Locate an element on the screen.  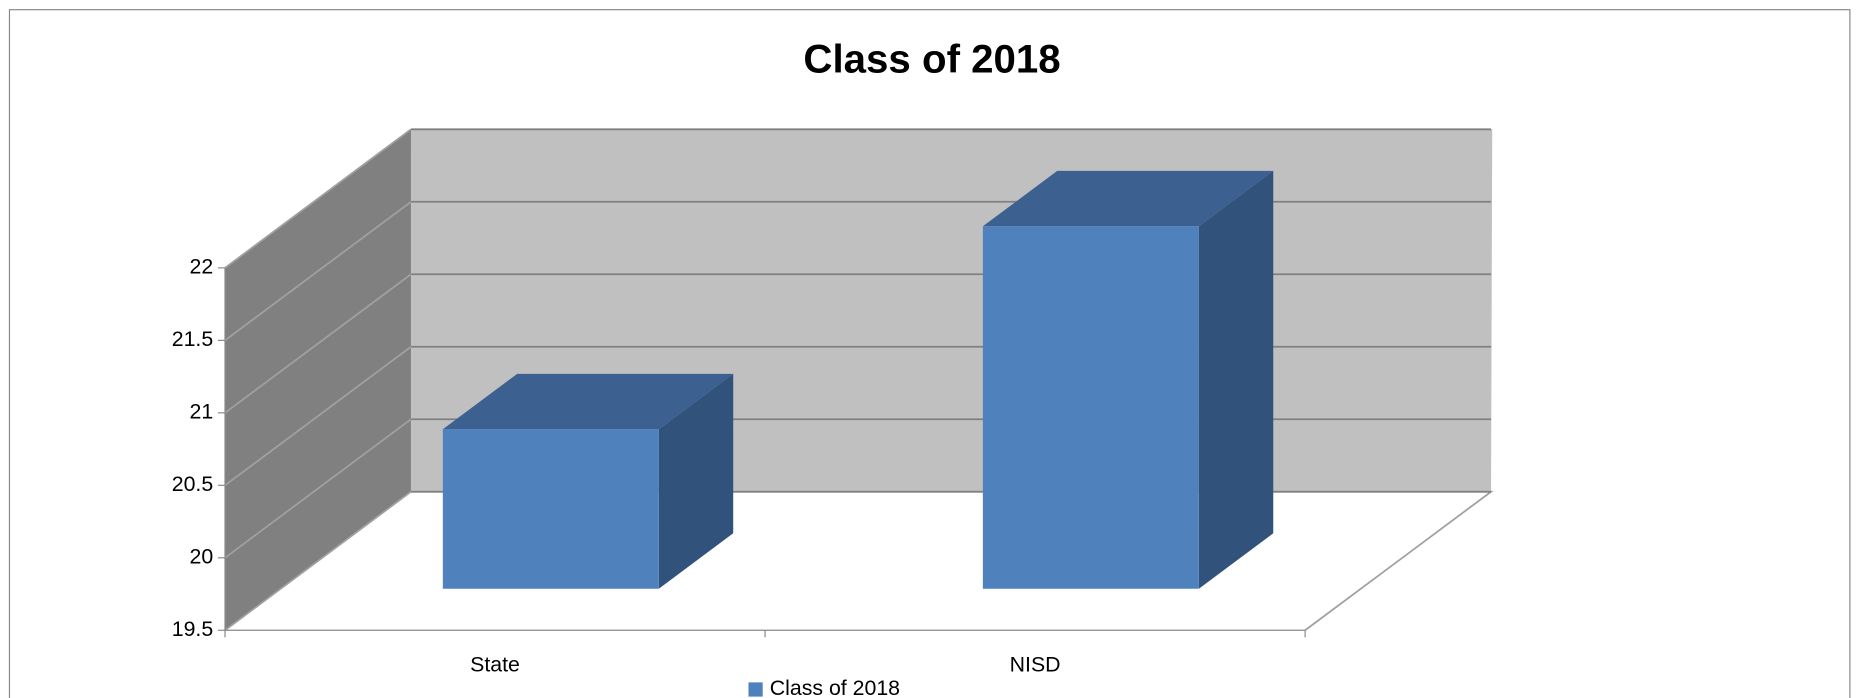
chart-title: Class of 2018 is located at coordinates (931, 58).